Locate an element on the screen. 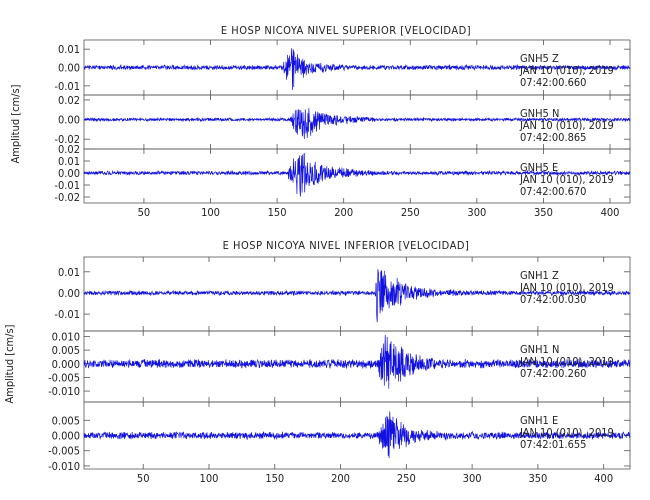 The height and width of the screenshot is (500, 650). time-label: 07:42:00.660 is located at coordinates (553, 82).